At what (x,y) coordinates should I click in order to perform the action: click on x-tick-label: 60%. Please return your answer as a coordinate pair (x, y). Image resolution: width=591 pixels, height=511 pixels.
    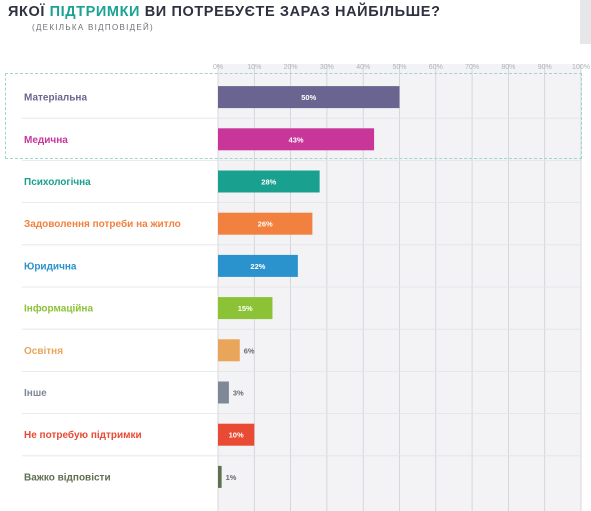
    Looking at the image, I should click on (436, 67).